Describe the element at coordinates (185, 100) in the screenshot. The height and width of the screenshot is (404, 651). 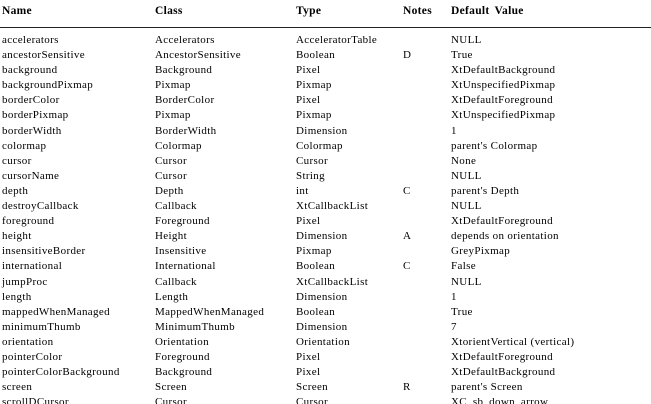
I see `cell-class: BorderColor` at that location.